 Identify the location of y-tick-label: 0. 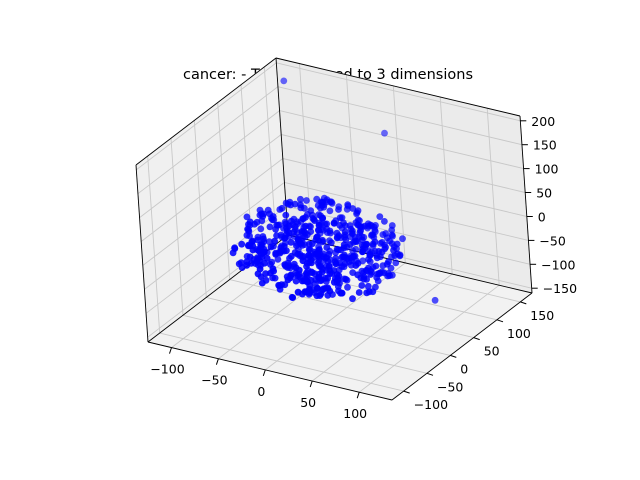
(464, 368).